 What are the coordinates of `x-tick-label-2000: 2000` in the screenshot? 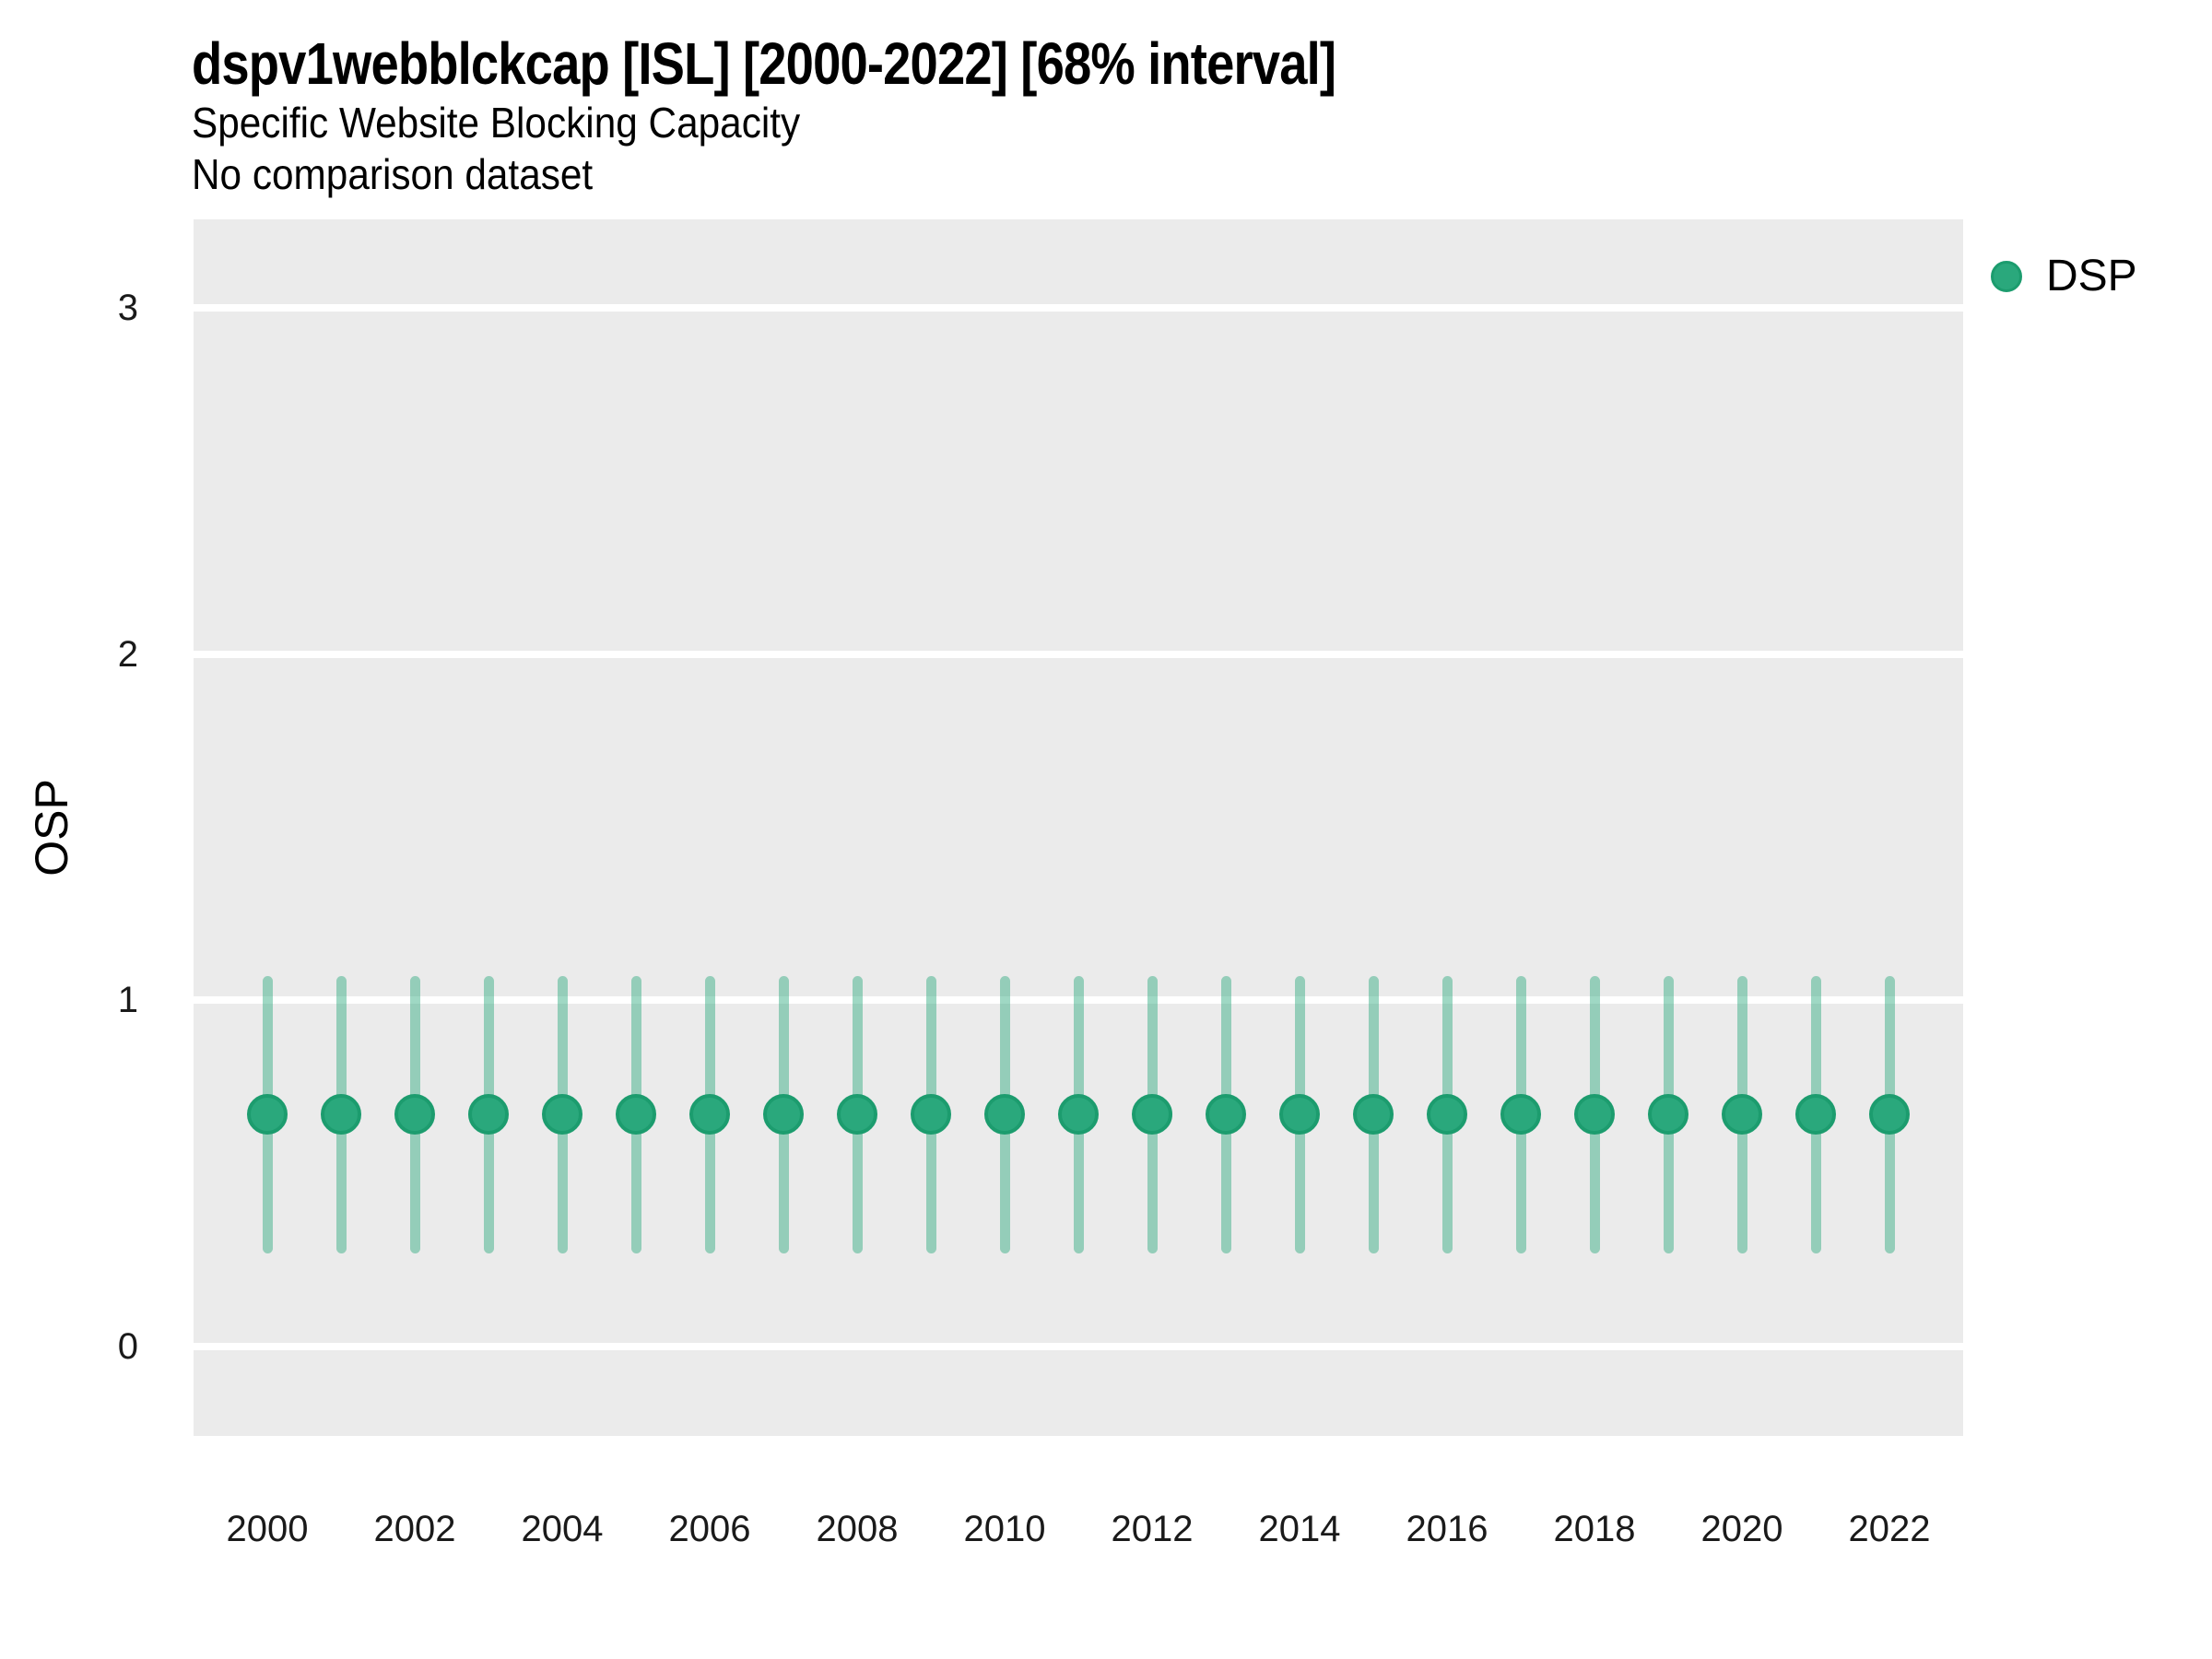 It's located at (267, 1529).